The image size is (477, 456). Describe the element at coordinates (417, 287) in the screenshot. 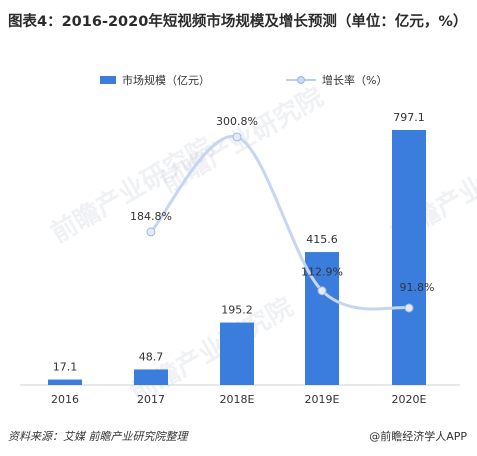

I see `growth-rate-label: 91.8%` at that location.